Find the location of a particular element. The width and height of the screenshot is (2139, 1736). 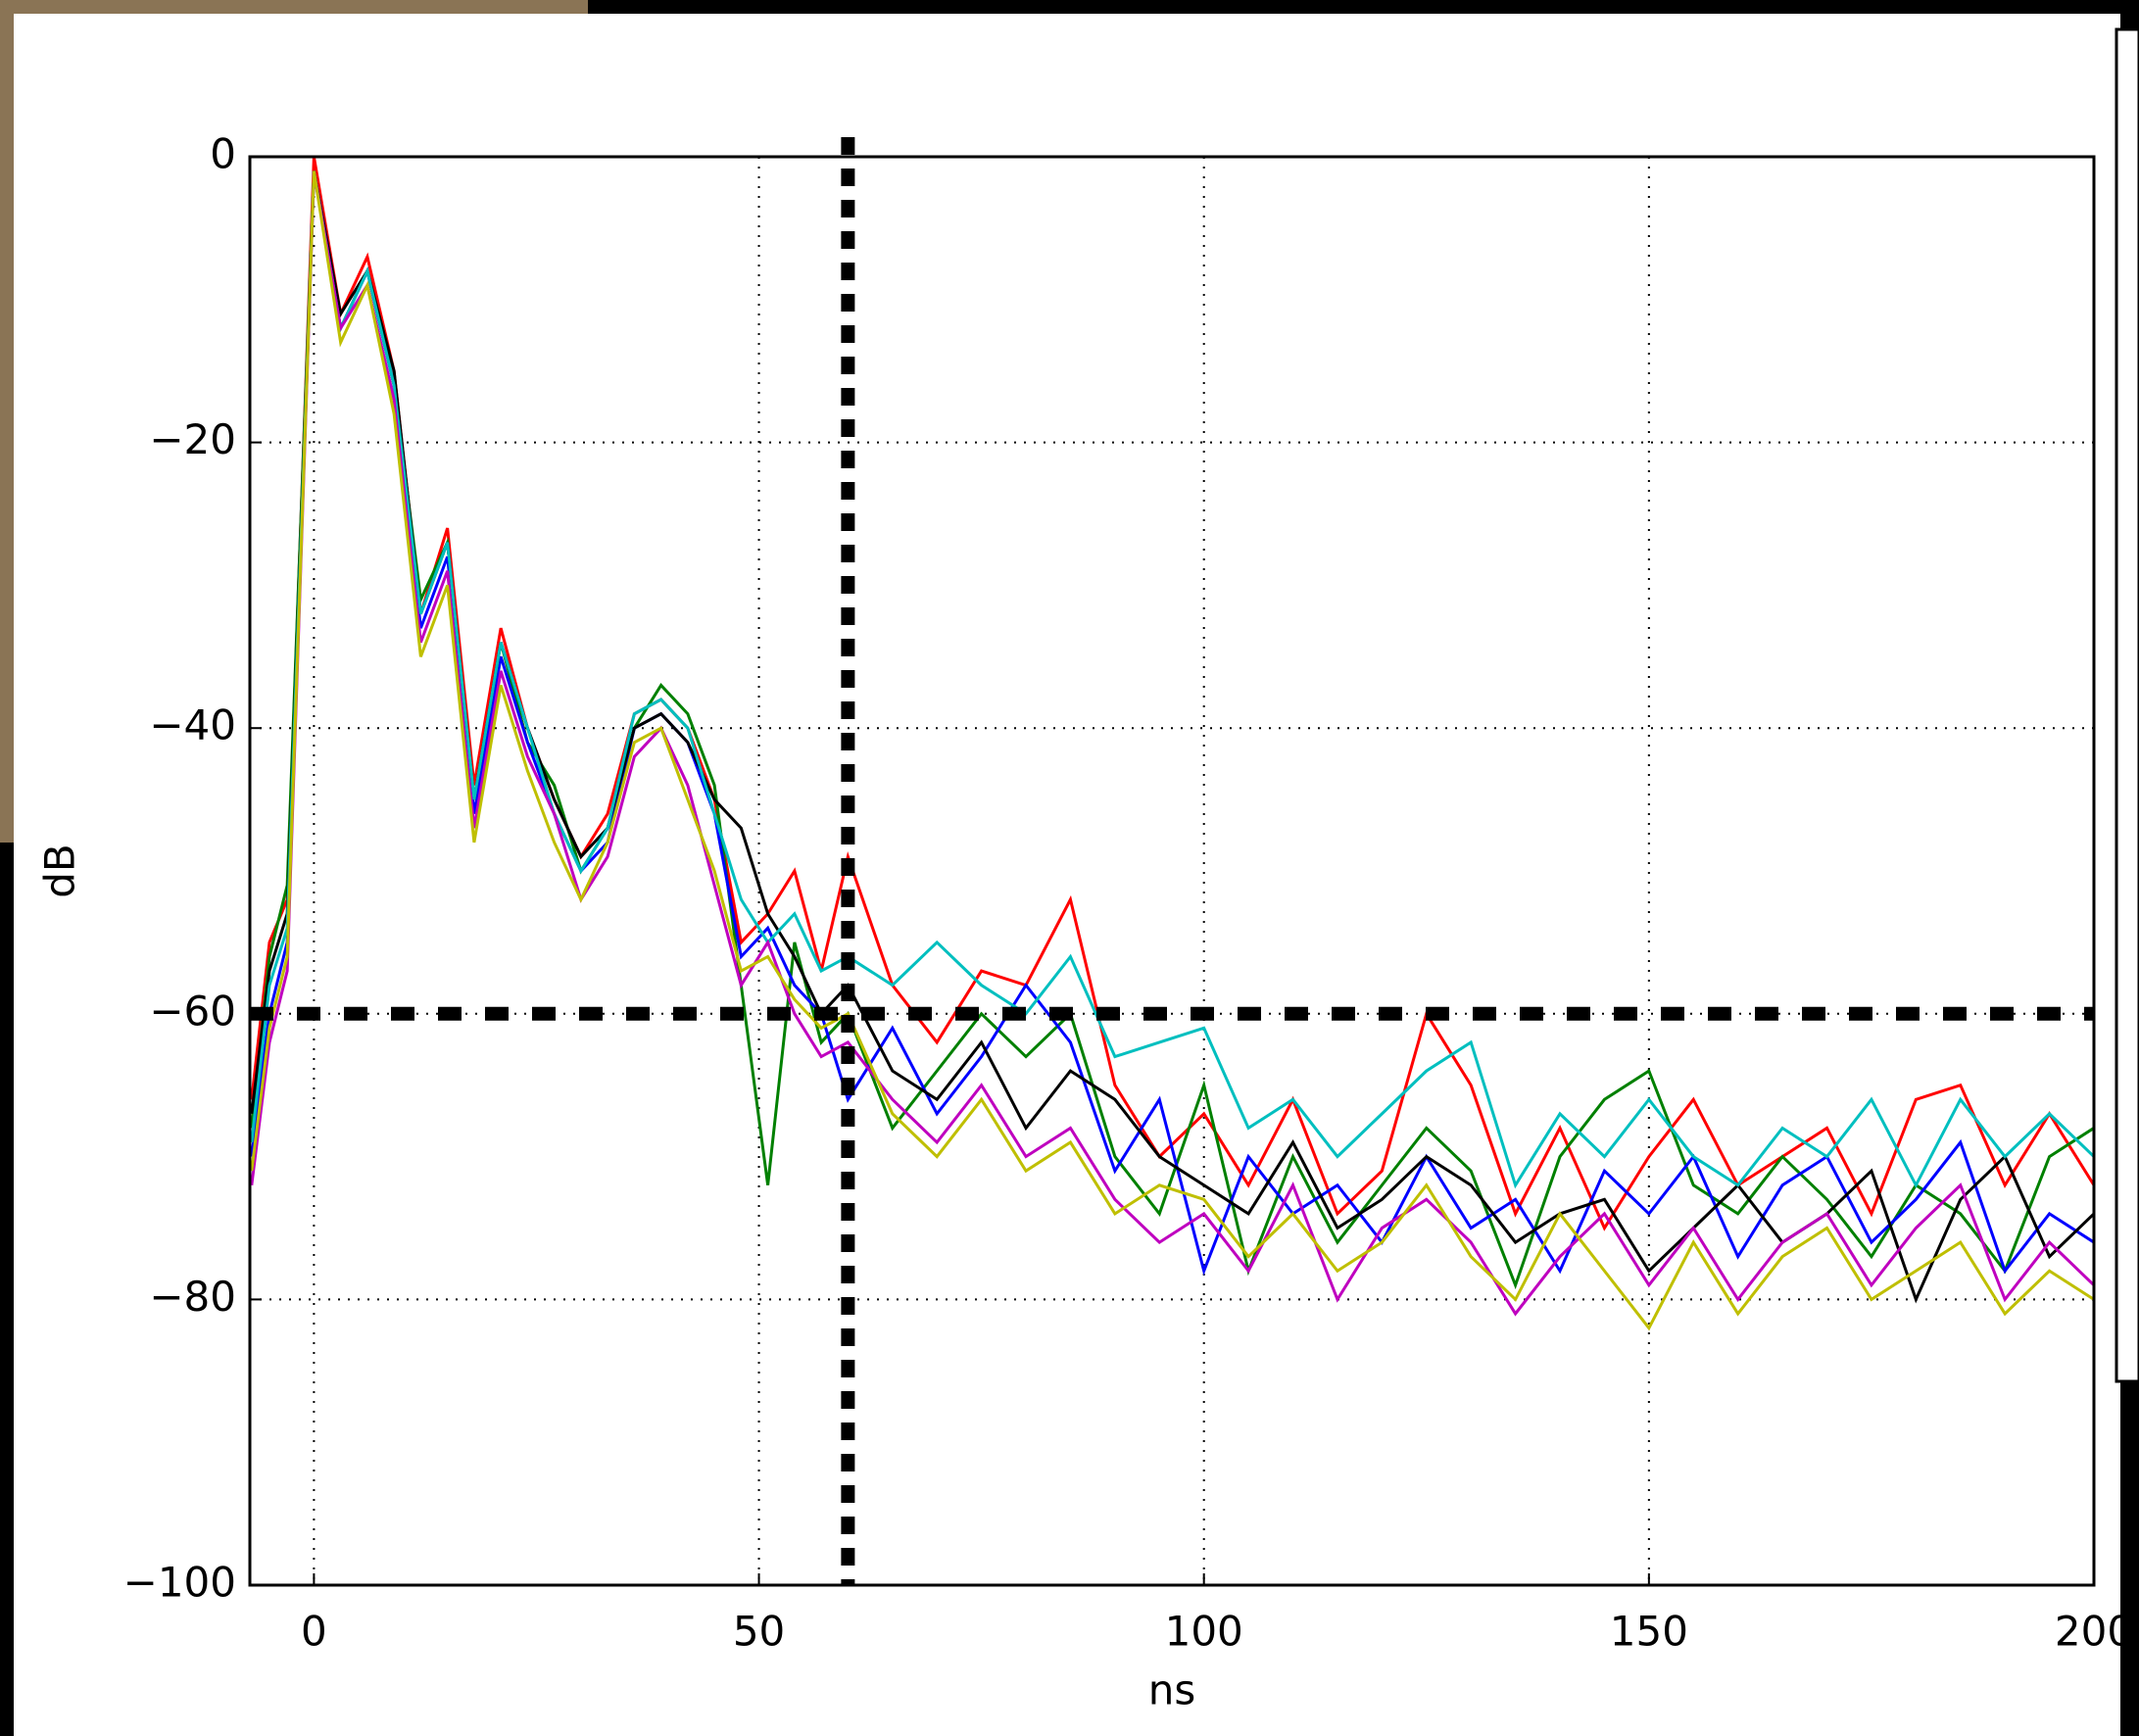

y-tick-label: −80 is located at coordinates (192, 1297).